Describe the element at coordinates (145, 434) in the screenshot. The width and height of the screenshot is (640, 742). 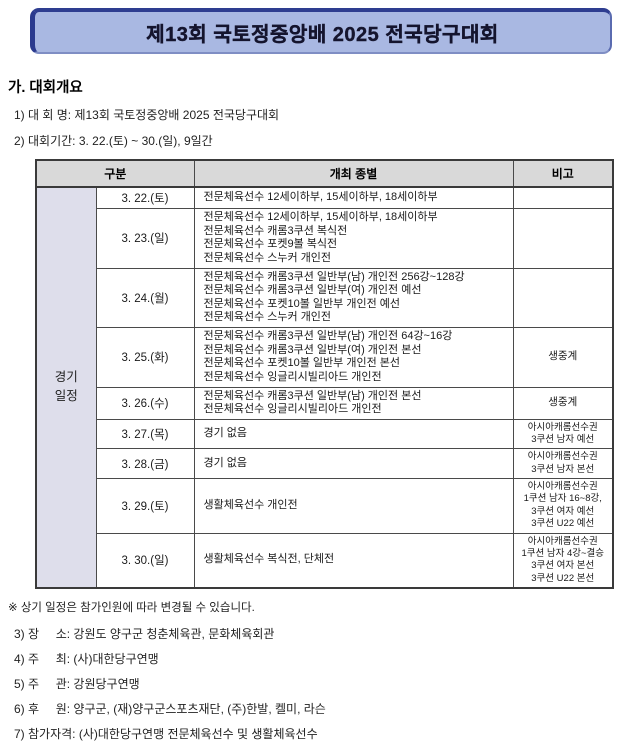
I see `date-cell: 3. 27.(목)` at that location.